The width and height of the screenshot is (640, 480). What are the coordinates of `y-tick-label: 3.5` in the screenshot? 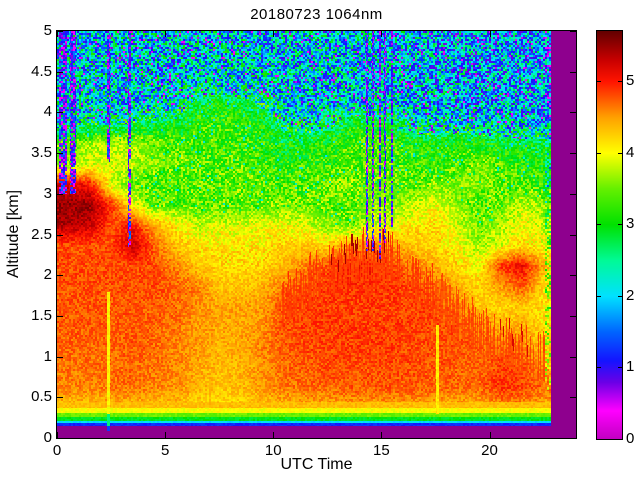 It's located at (41, 153).